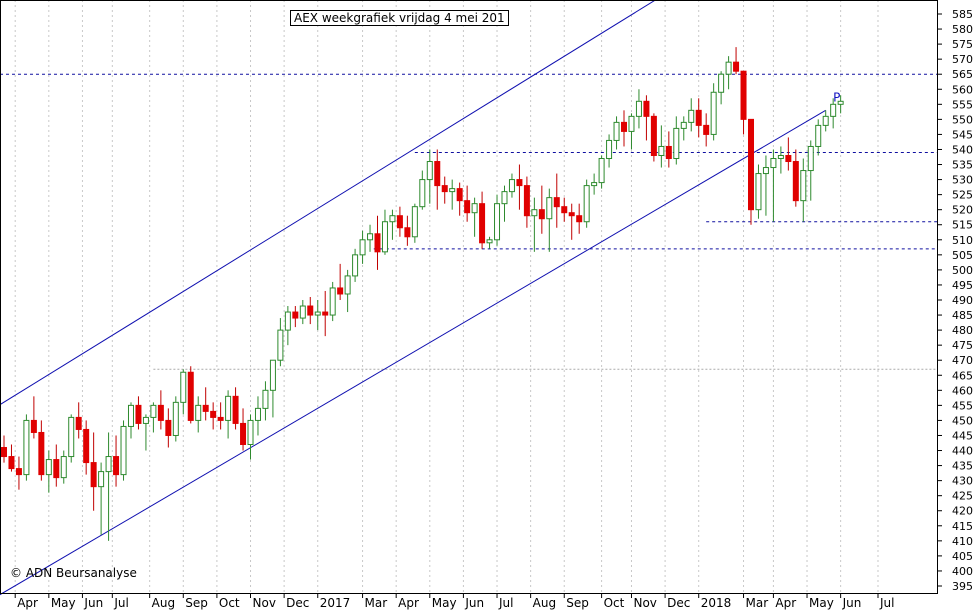  Describe the element at coordinates (399, 18) in the screenshot. I see `chart-title: AEX weekgrafiek vrijdag 4 mei 201` at that location.